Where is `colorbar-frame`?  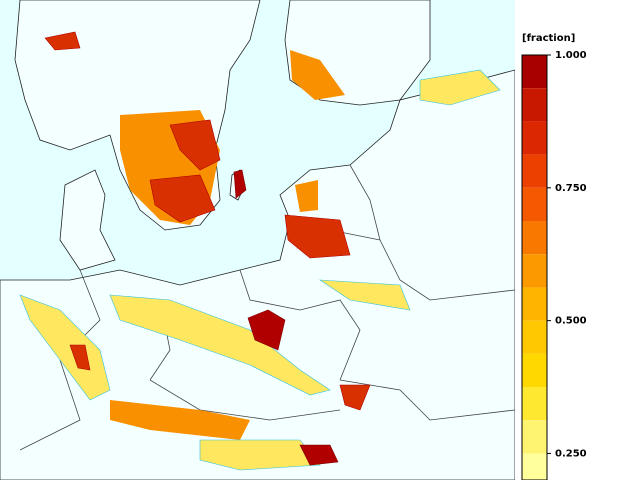 colorbar-frame is located at coordinates (534, 267).